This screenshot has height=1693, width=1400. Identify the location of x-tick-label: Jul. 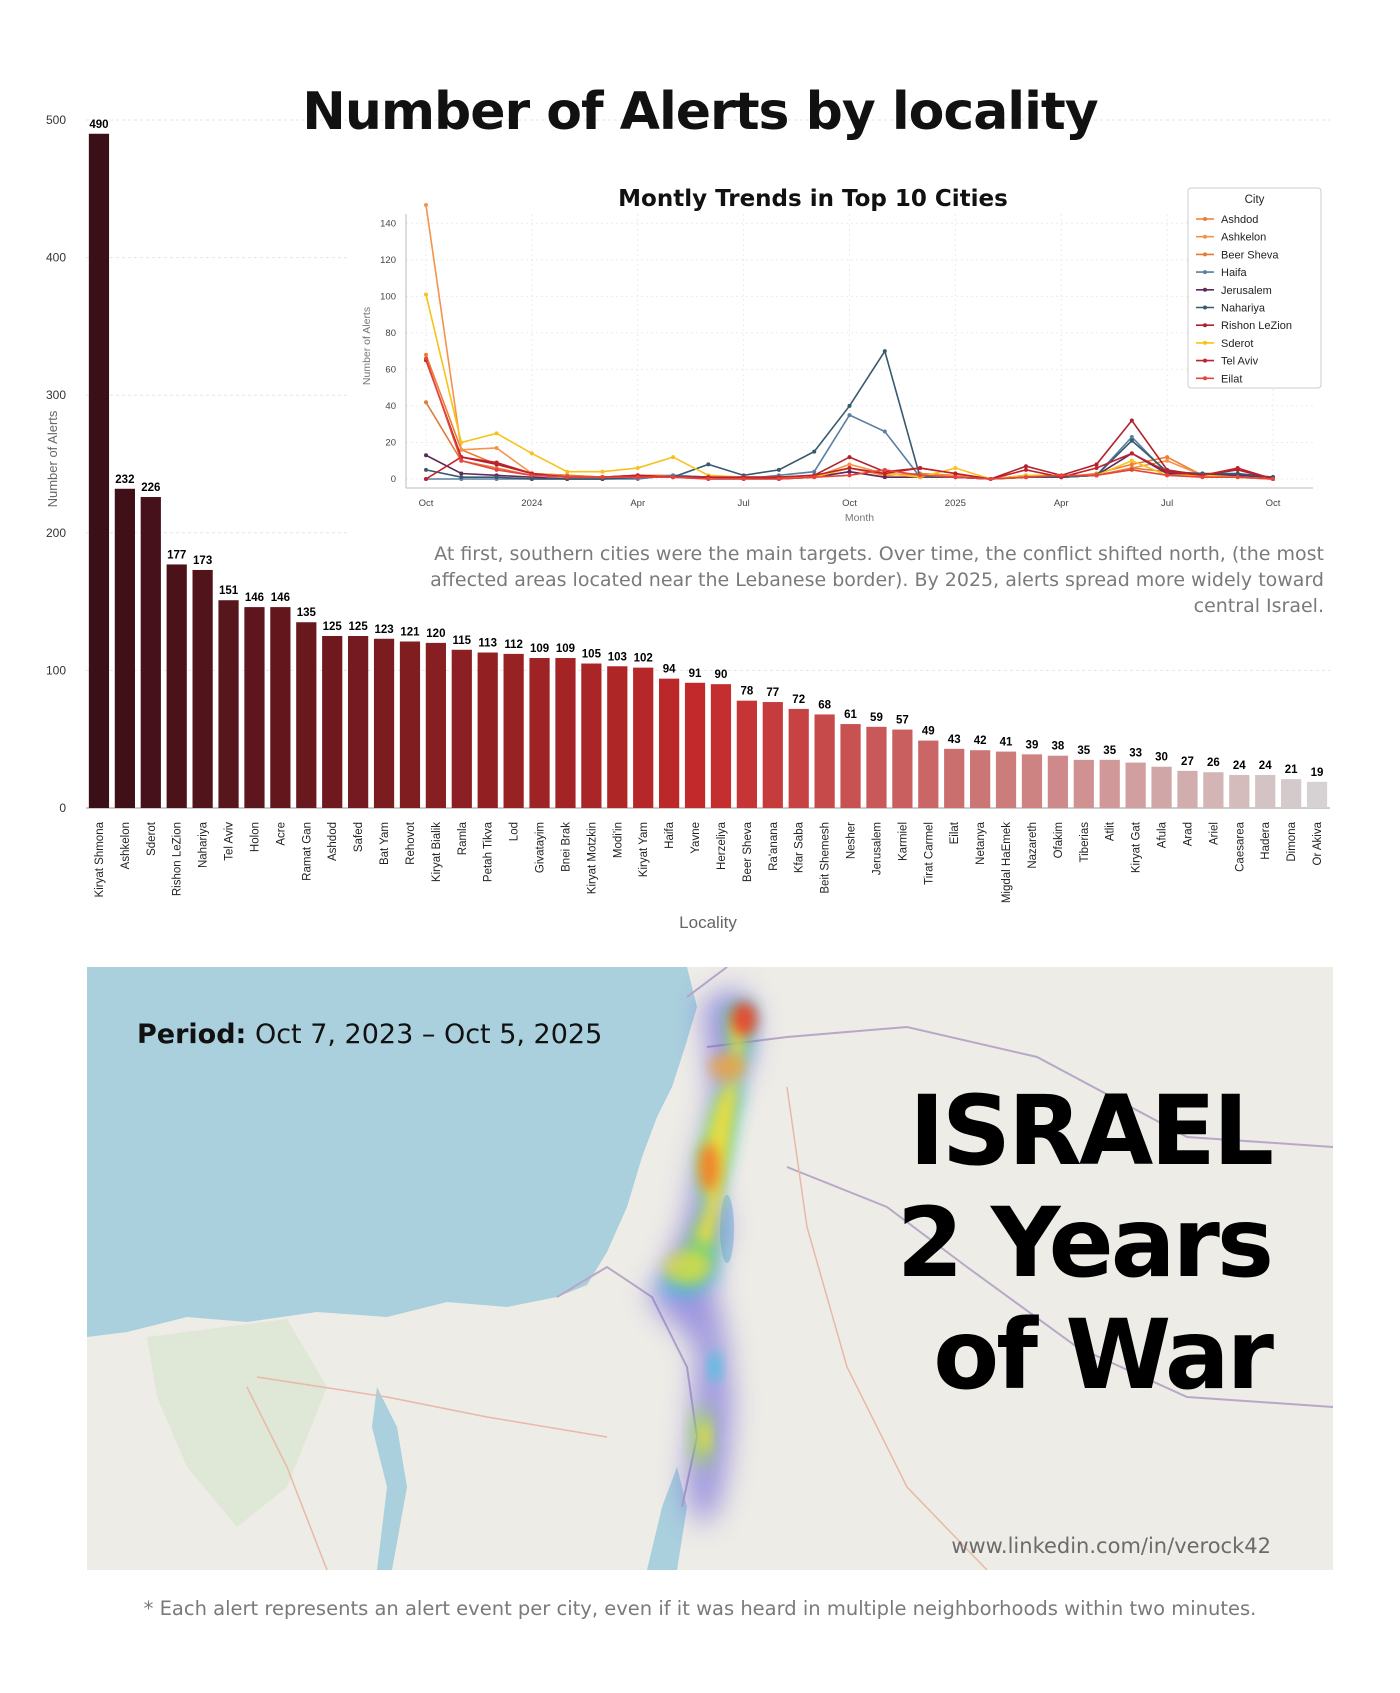
(1167, 503).